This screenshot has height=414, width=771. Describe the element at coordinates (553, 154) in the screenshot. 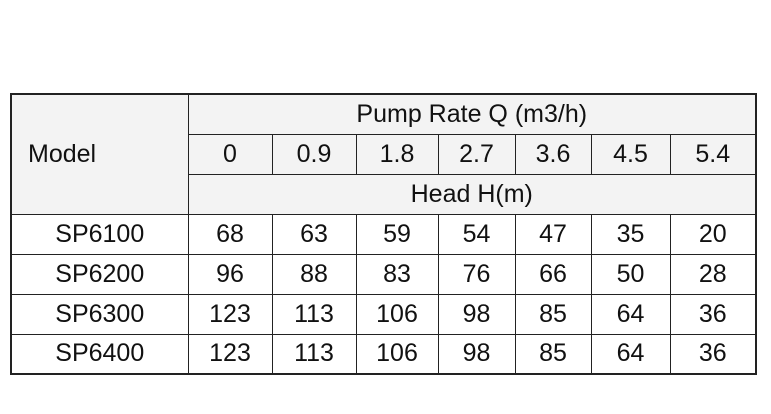

I see `rate-cell: 3.6` at that location.